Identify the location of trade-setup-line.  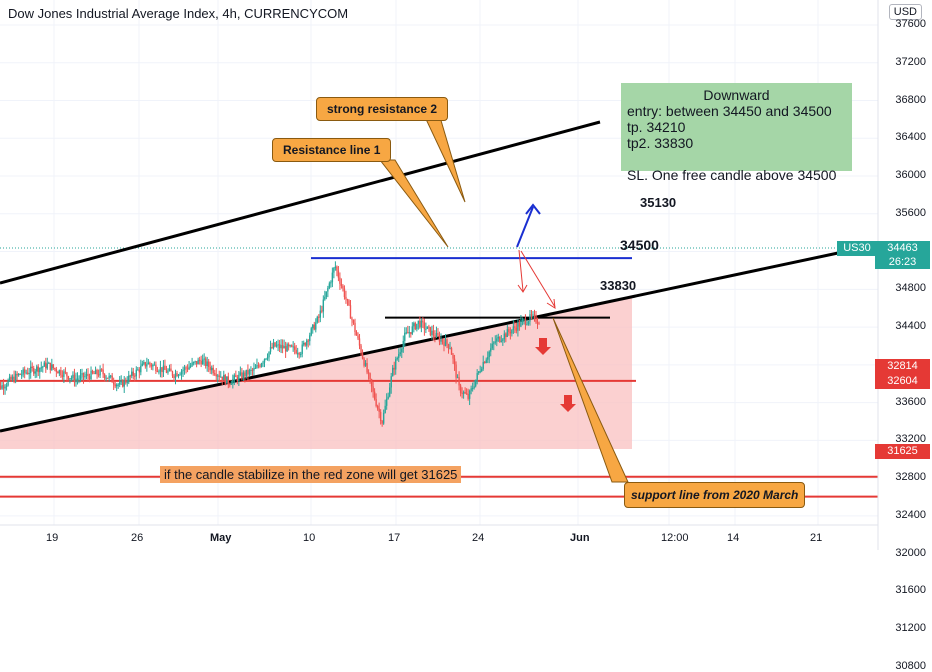
(736, 159).